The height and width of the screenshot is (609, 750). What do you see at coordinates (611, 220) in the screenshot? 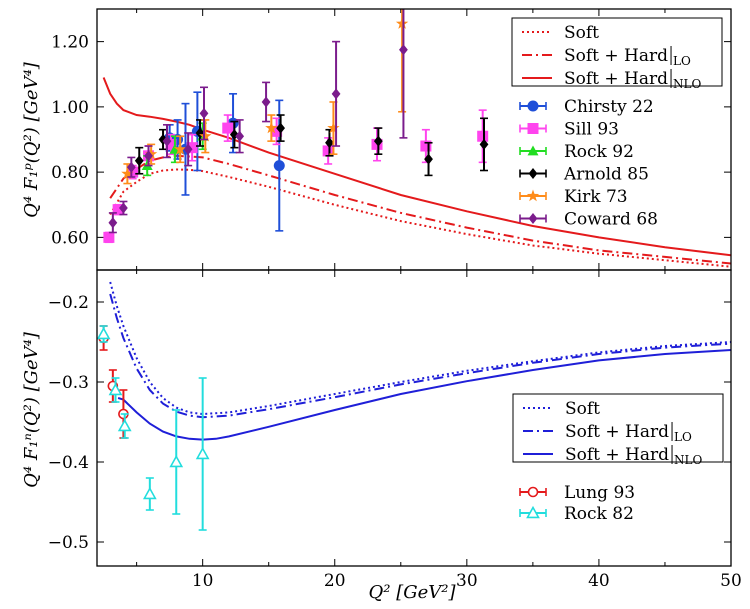
I see `legend-series-label: Coward 68` at bounding box center [611, 220].